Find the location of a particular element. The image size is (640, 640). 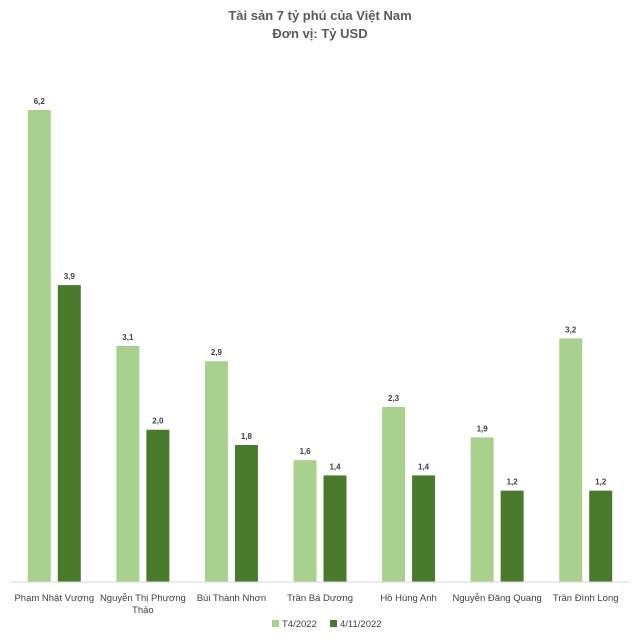

data-label-1-6: 1,2 is located at coordinates (601, 482).